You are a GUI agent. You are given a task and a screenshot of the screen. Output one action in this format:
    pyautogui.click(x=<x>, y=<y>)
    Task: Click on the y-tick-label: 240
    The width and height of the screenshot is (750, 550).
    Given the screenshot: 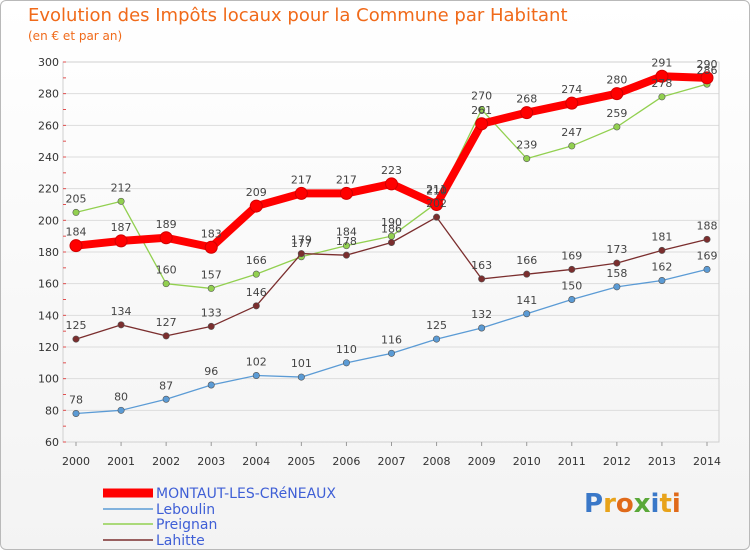 What is the action you would take?
    pyautogui.click(x=48, y=157)
    